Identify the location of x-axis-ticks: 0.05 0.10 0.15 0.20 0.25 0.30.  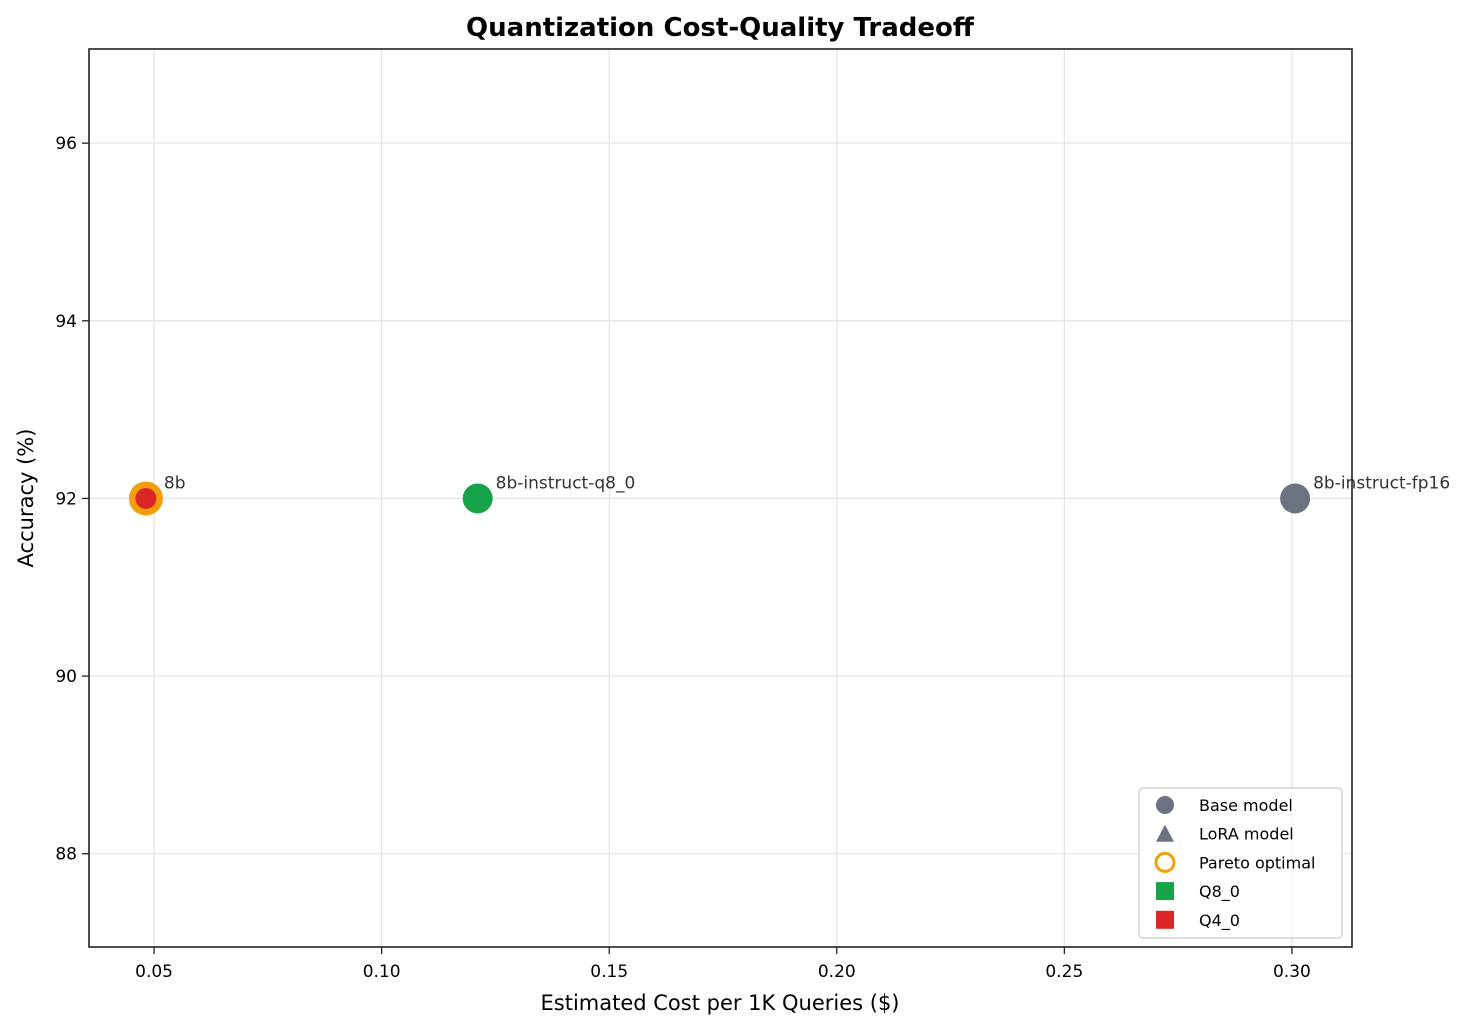
(723, 964).